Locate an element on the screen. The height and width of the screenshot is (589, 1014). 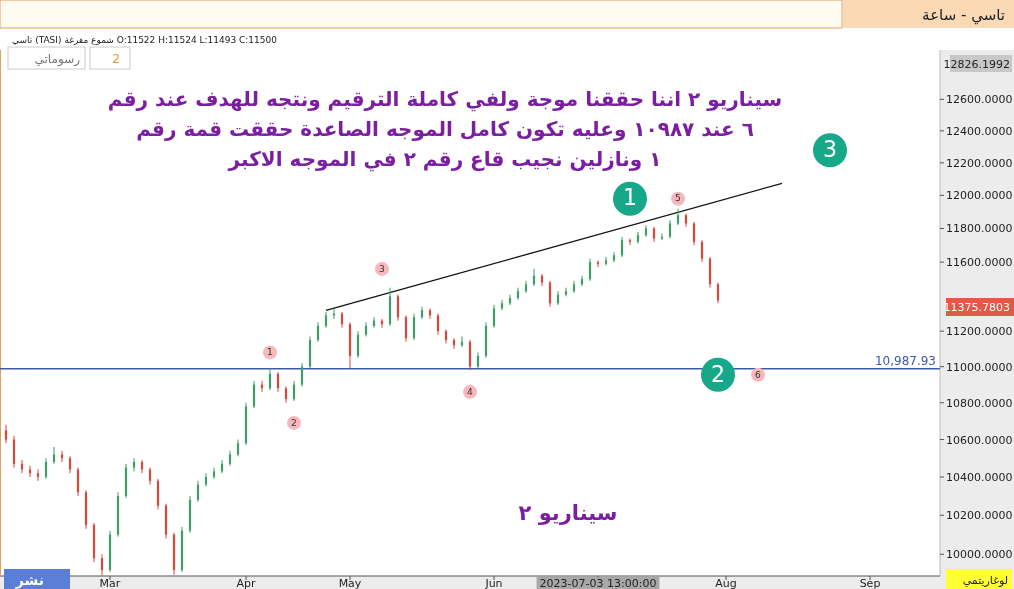
ytick: 11200.0000 is located at coordinates (976, 332).